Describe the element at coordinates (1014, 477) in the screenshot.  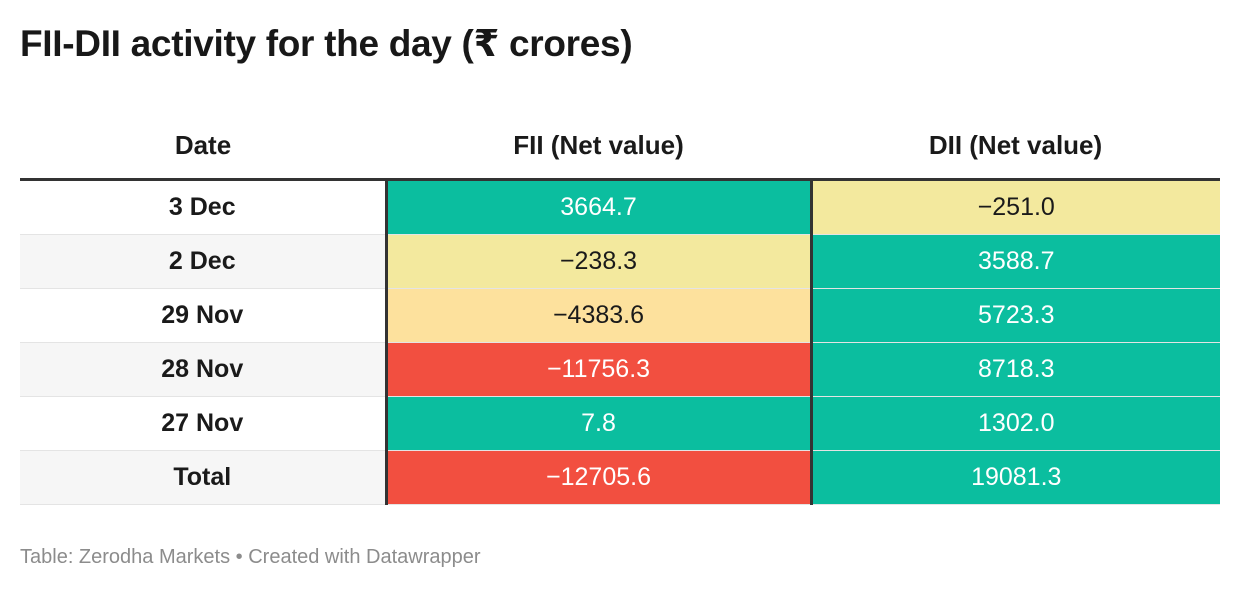
I see `dii-total-cell: 19081.3` at that location.